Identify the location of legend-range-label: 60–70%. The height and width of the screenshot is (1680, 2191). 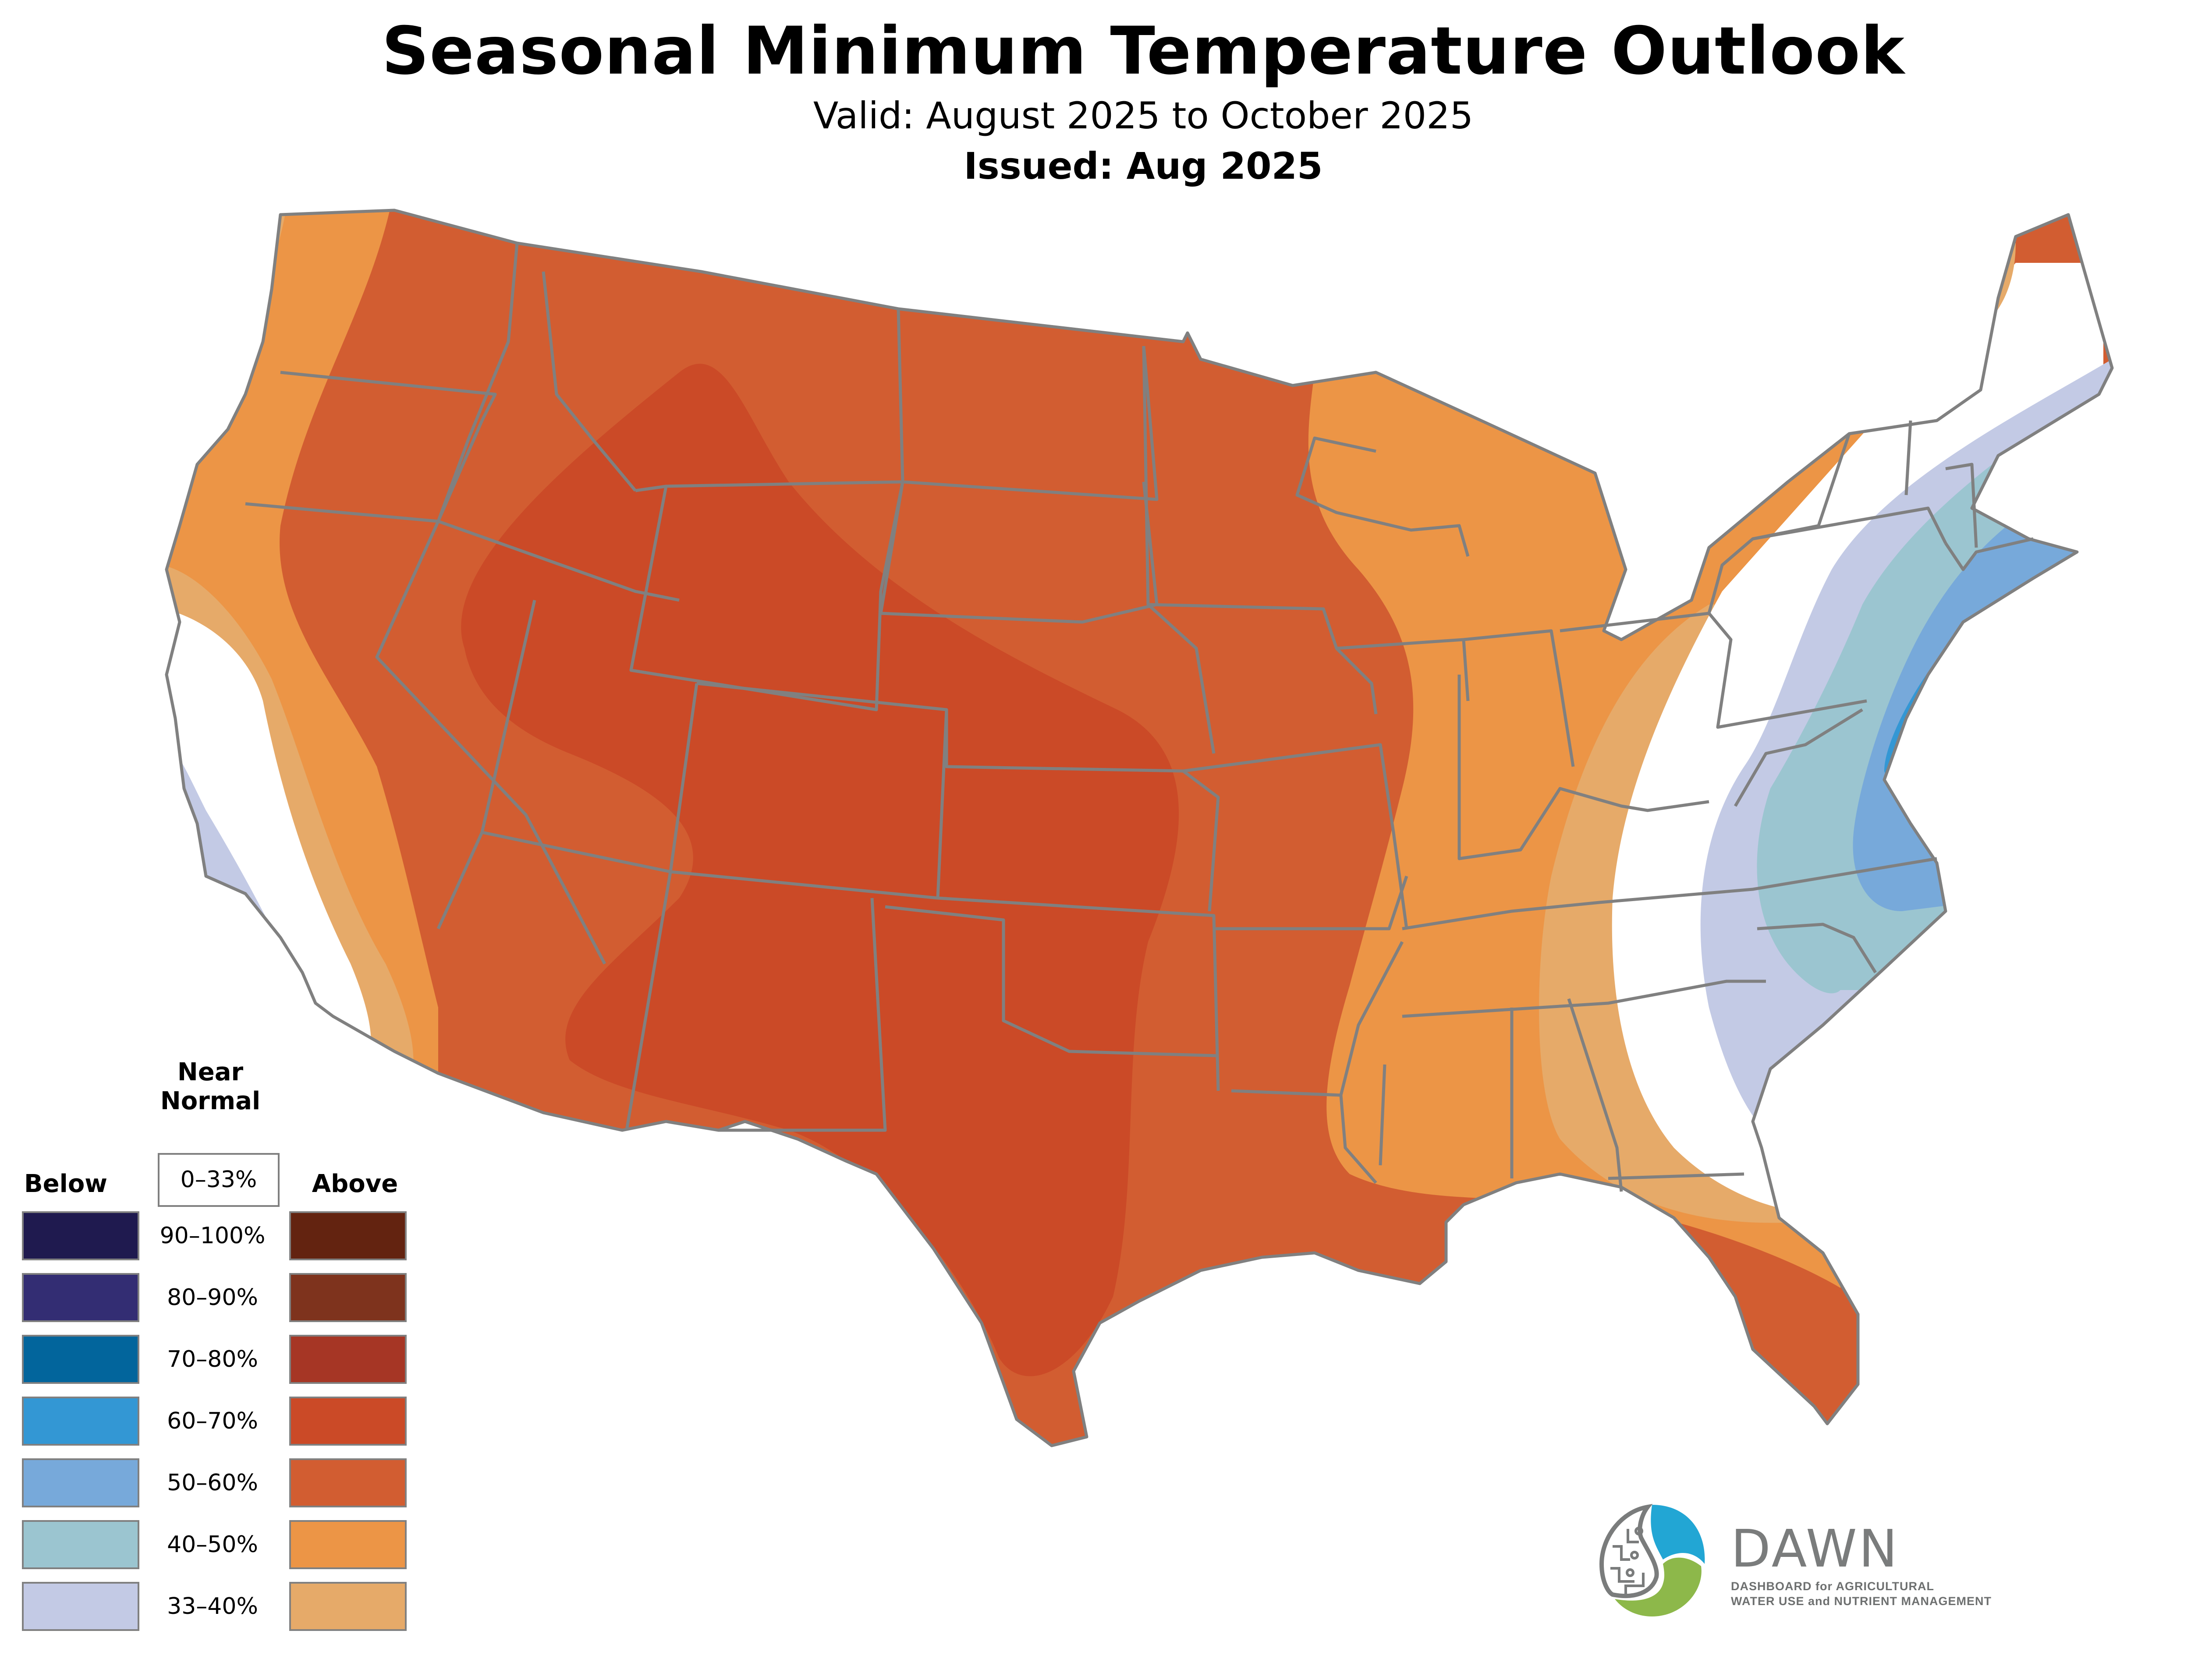
(213, 1421).